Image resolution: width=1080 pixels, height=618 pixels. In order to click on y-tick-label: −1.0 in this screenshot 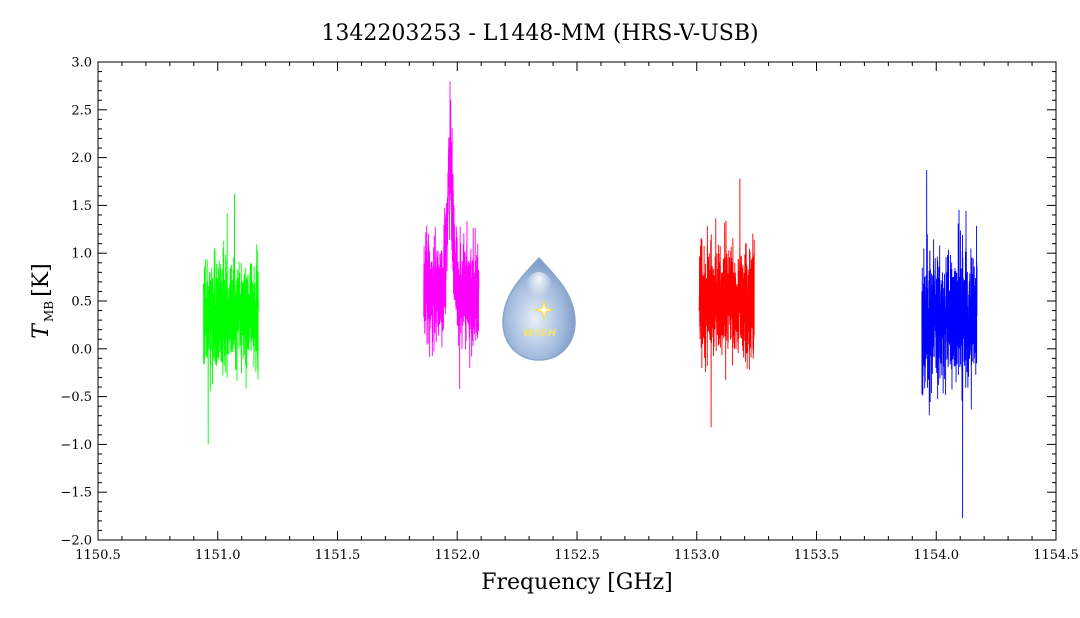, I will do `click(76, 445)`.